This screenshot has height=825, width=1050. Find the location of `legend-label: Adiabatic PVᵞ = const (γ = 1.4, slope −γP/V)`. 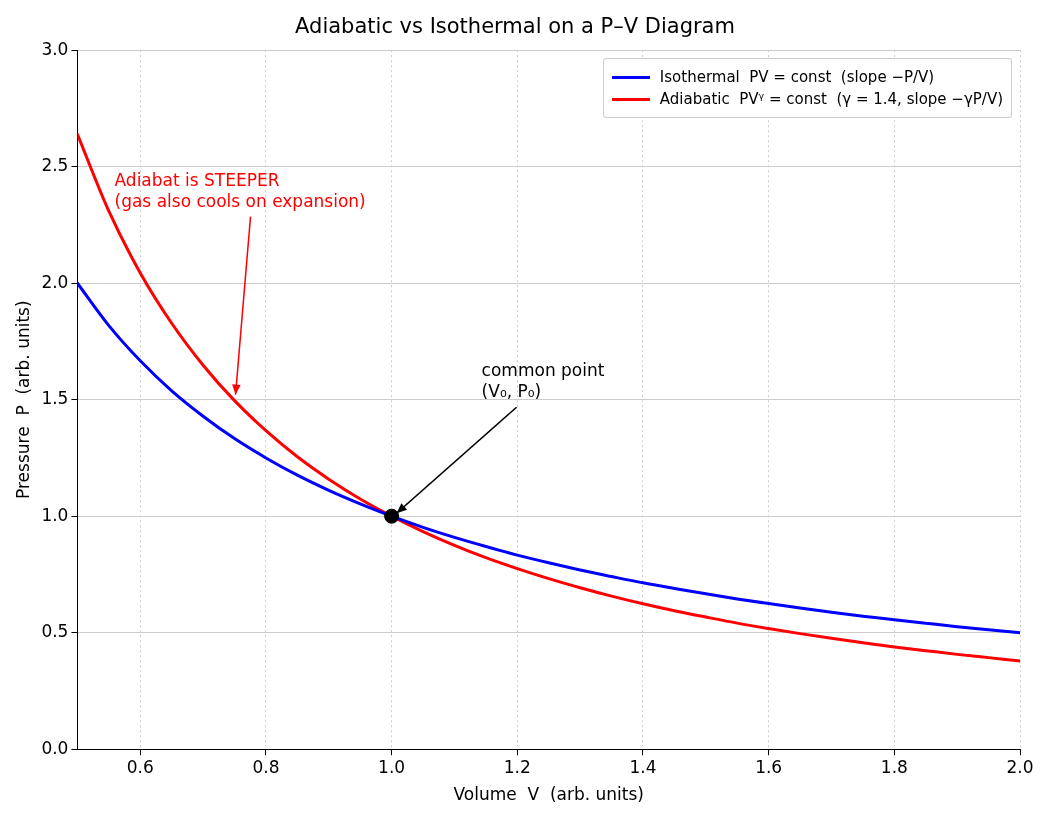

legend-label: Adiabatic PVᵞ = const (γ = 1.4, slope −γP/V) is located at coordinates (831, 99).